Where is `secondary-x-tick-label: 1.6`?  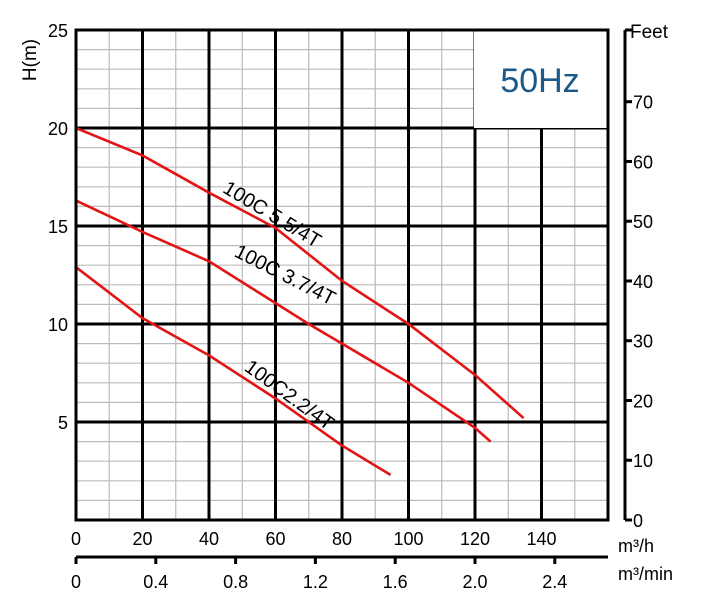 secondary-x-tick-label: 1.6 is located at coordinates (395, 582).